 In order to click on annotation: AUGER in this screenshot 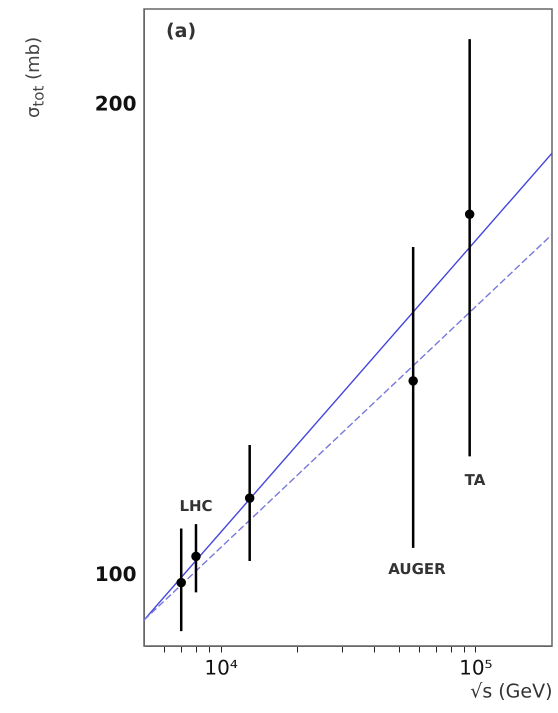, I will do `click(417, 569)`.